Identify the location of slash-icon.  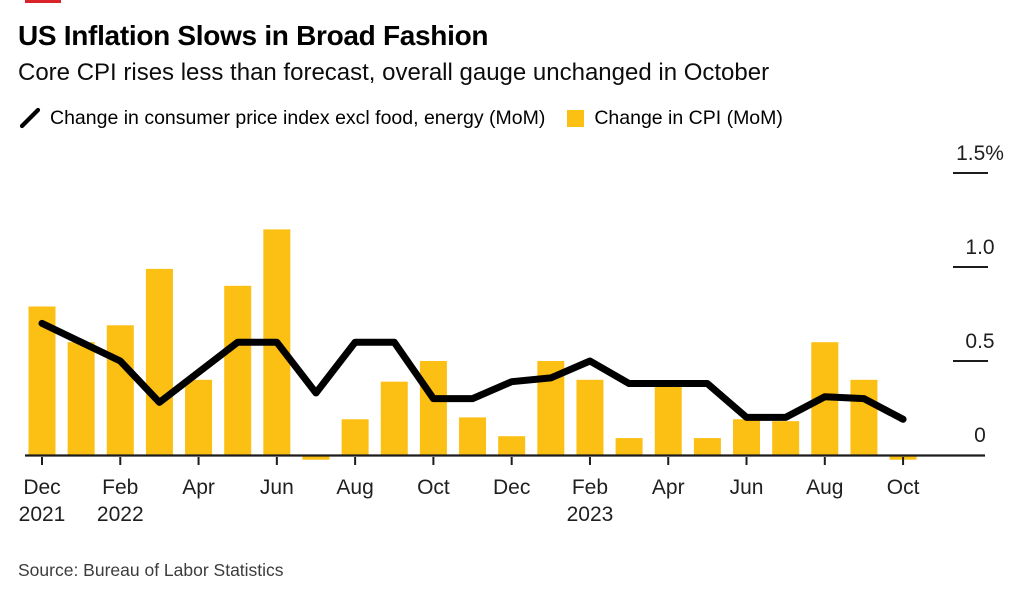
(30, 118).